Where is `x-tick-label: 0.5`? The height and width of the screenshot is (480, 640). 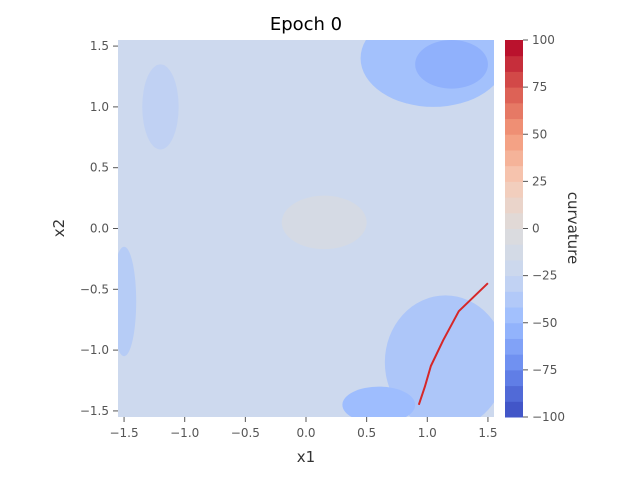
x-tick-label: 0.5 is located at coordinates (366, 433).